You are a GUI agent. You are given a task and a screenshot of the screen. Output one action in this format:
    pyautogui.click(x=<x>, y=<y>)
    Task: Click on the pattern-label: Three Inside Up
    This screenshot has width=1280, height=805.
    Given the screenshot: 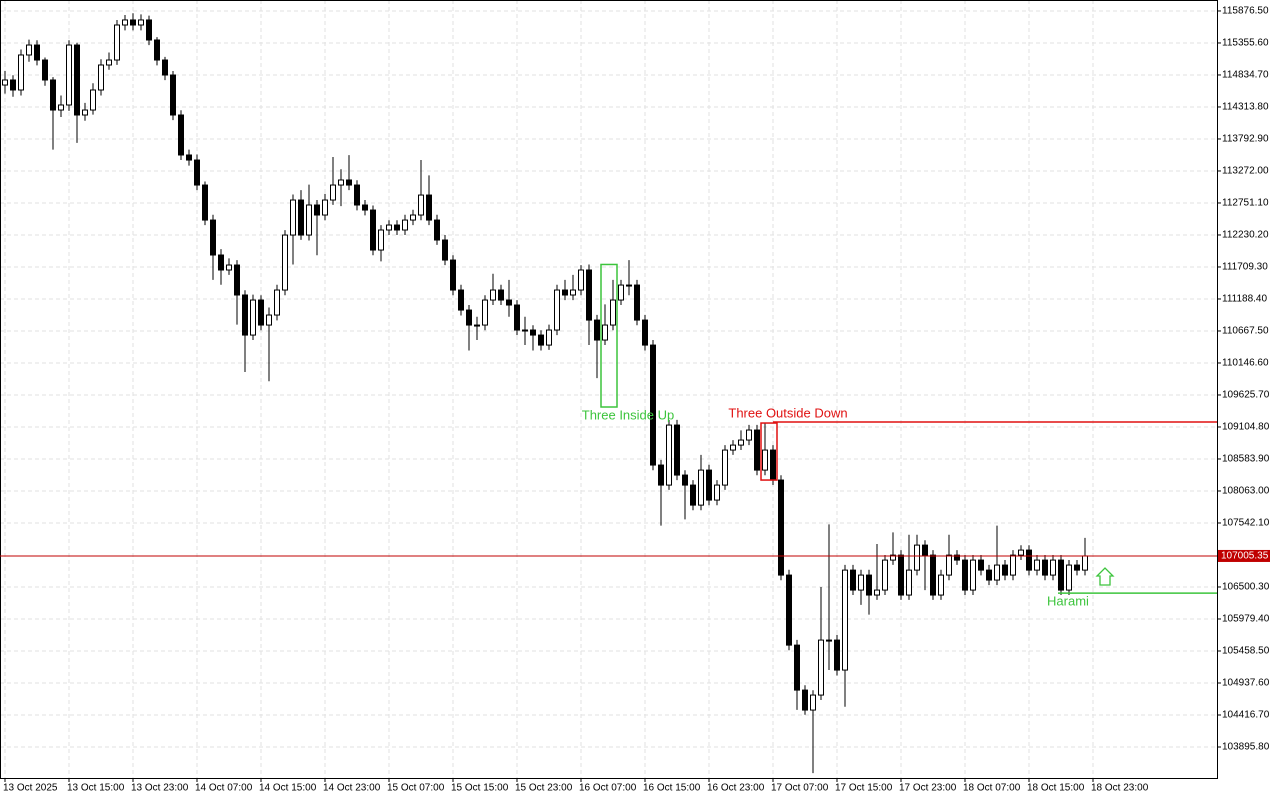 What is the action you would take?
    pyautogui.click(x=628, y=414)
    